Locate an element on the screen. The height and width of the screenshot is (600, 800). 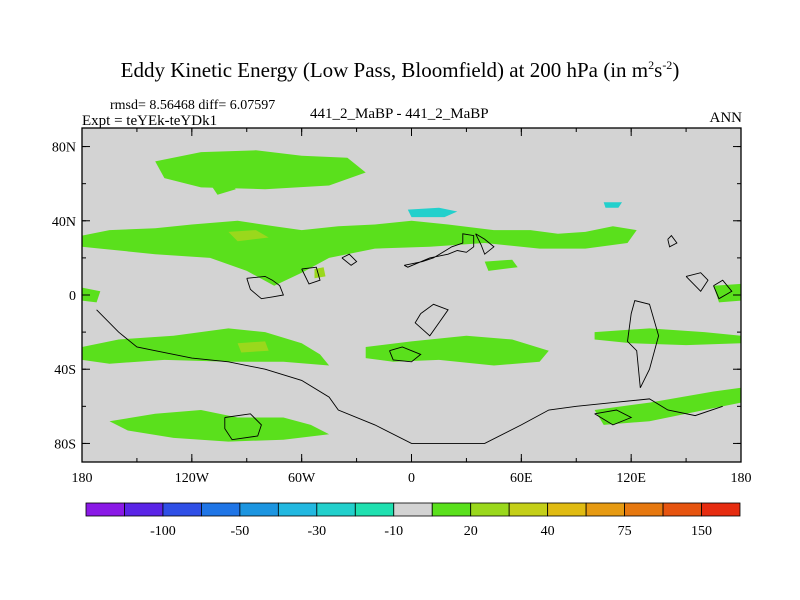
contour-north-core-center is located at coordinates (320, 273).